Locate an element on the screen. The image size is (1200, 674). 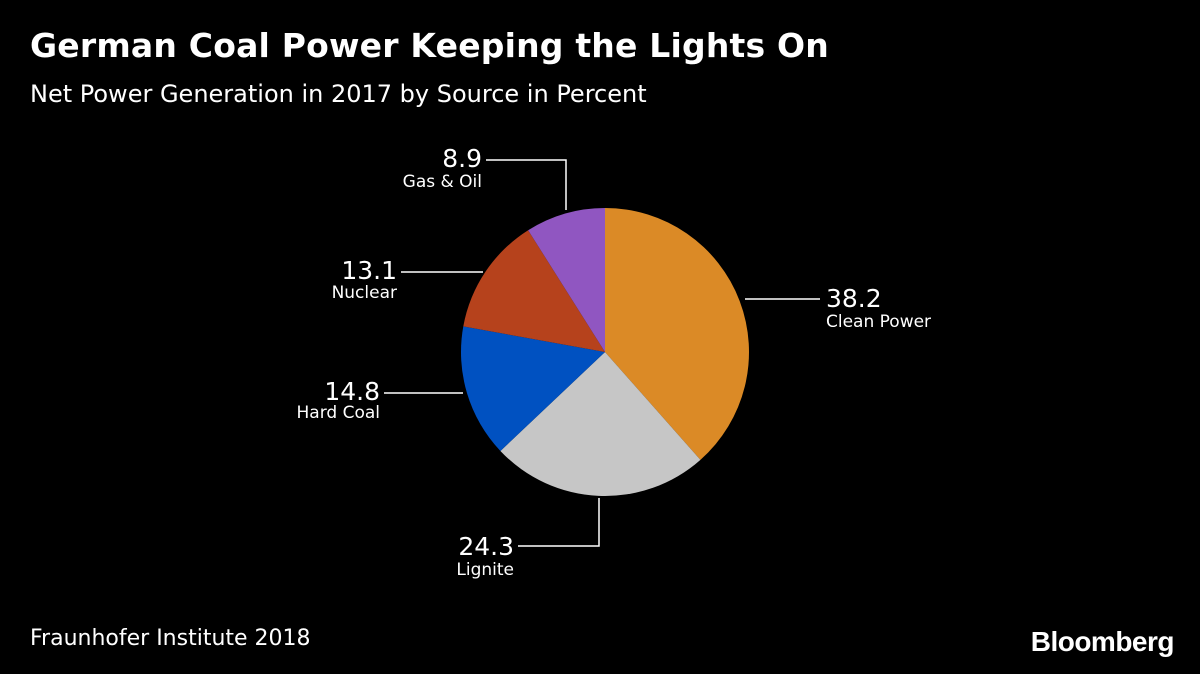
data-label-category-nuclear: Nuclear is located at coordinates (364, 293).